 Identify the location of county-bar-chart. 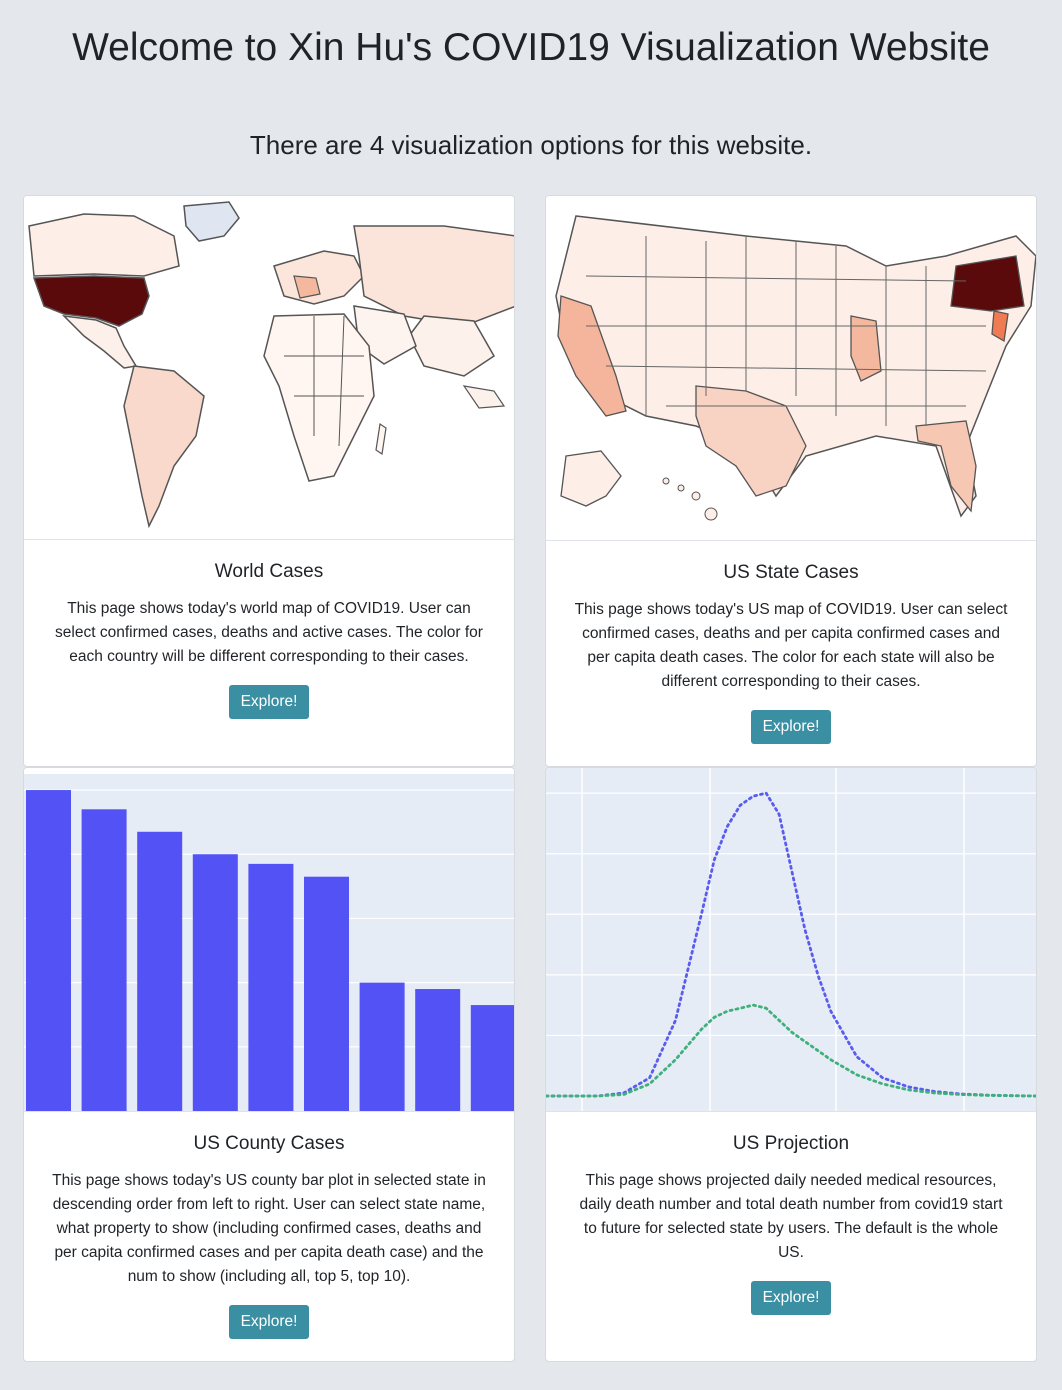
(269, 942).